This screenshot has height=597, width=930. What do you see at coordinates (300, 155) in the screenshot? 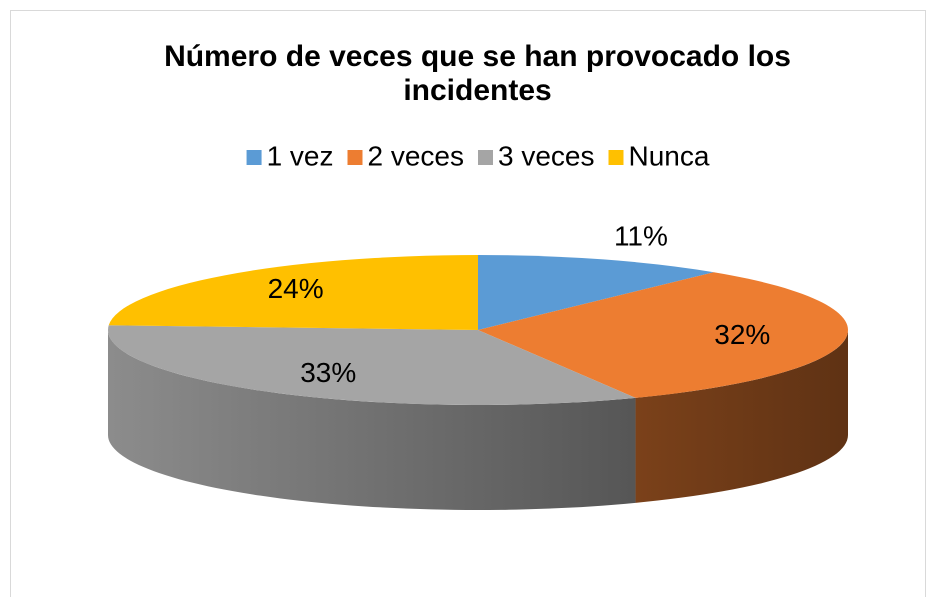
I see `legend-label: 1 vez` at bounding box center [300, 155].